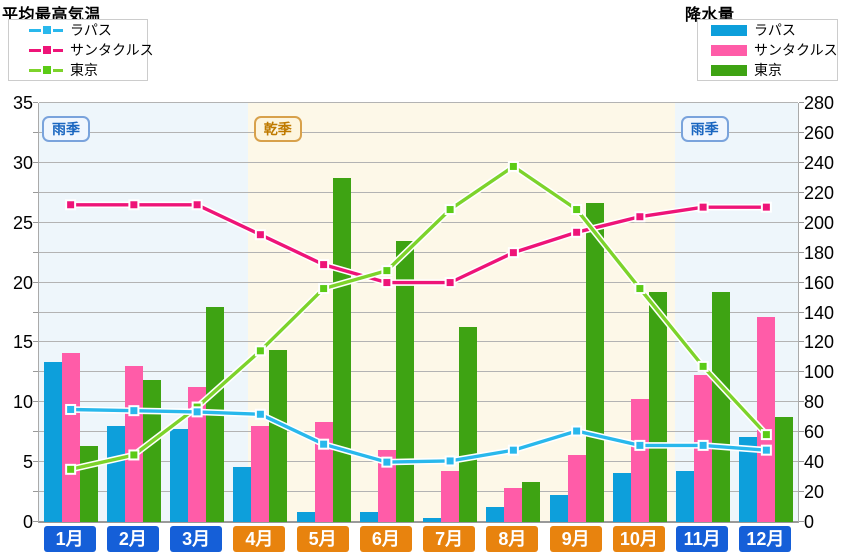  Describe the element at coordinates (729, 30) in the screenshot. I see `bar-swatch-icon` at that location.